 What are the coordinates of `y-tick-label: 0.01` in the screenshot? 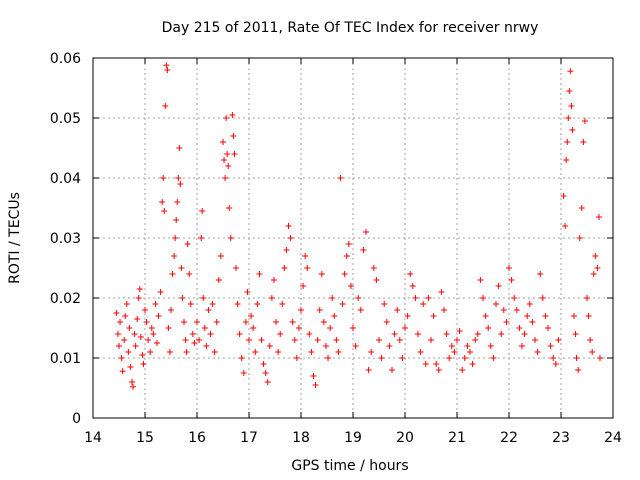 It's located at (65, 359).